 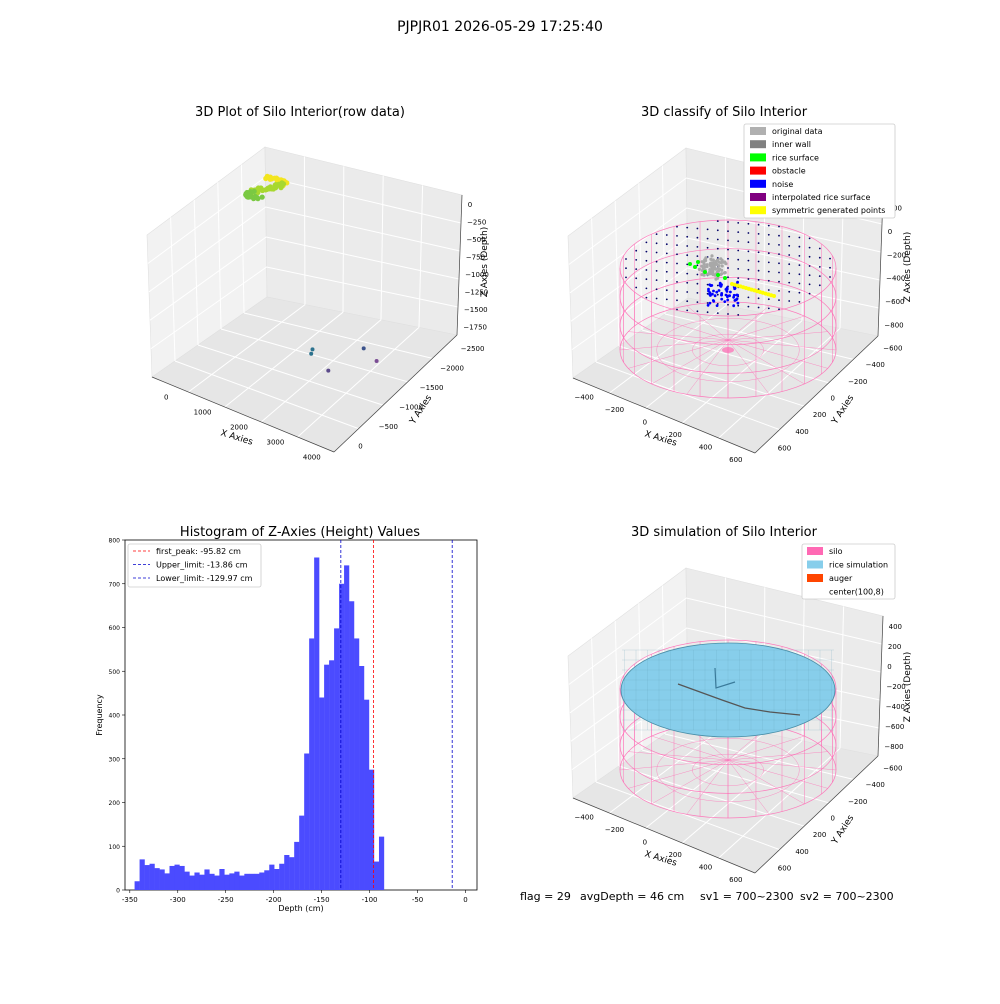 I want to click on z-tick-label: −1750, so click(x=475, y=327).